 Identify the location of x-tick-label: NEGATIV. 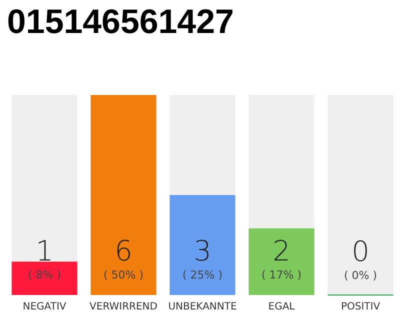
(44, 307).